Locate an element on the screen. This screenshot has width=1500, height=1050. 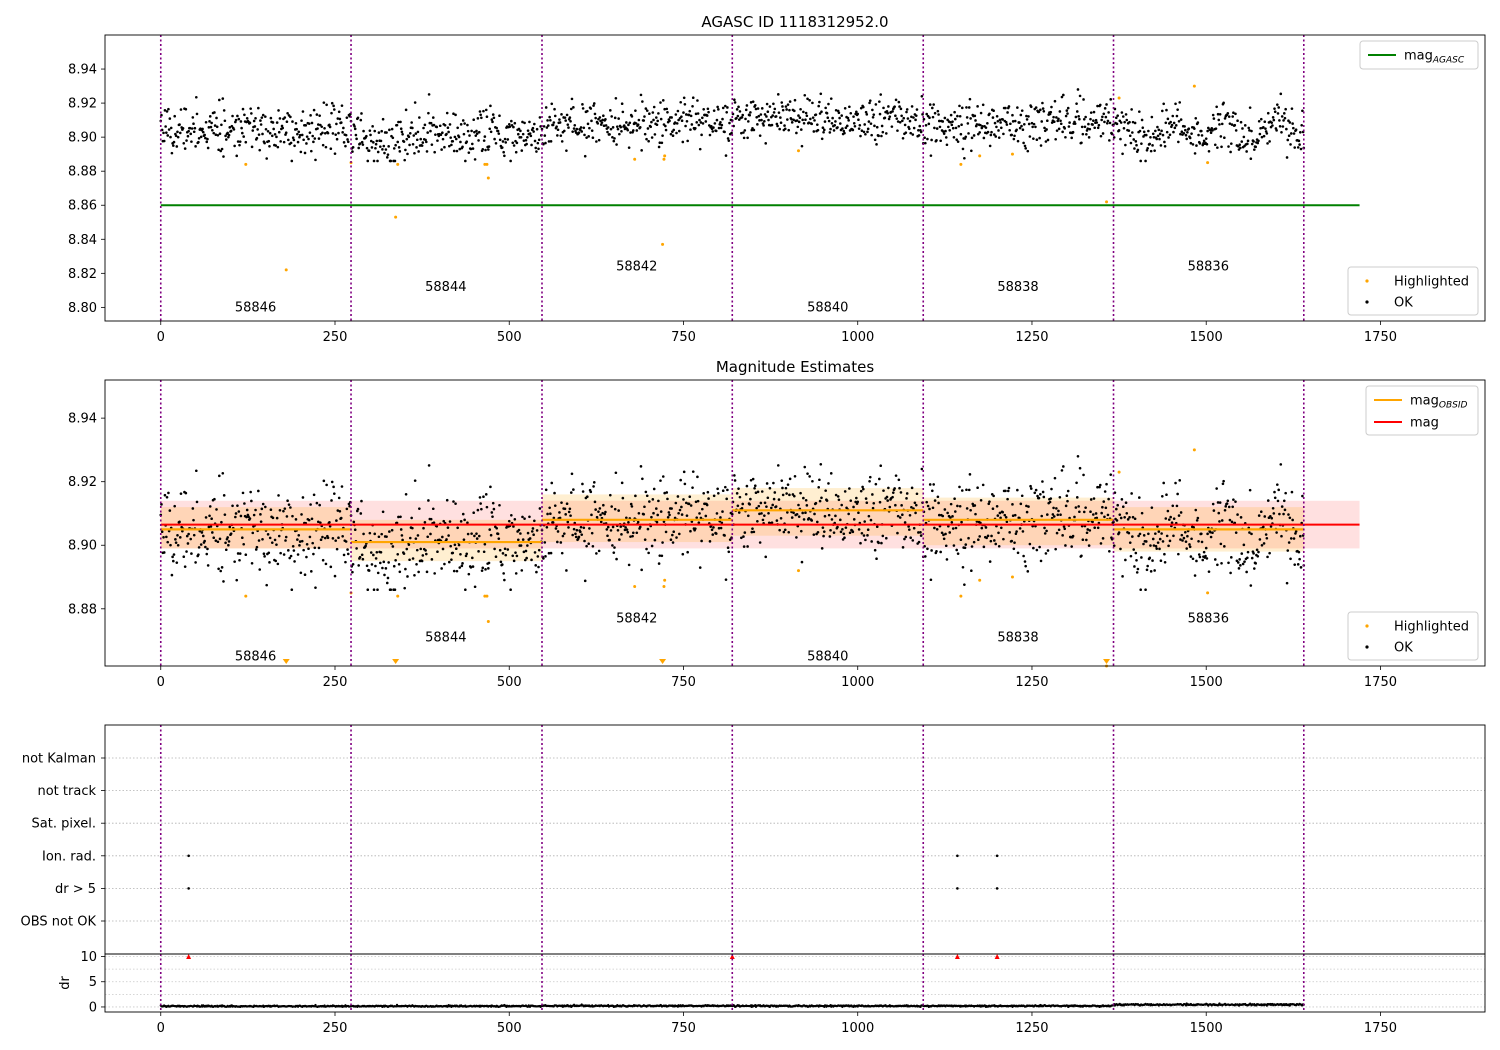
legend-label: OK is located at coordinates (1403, 303).